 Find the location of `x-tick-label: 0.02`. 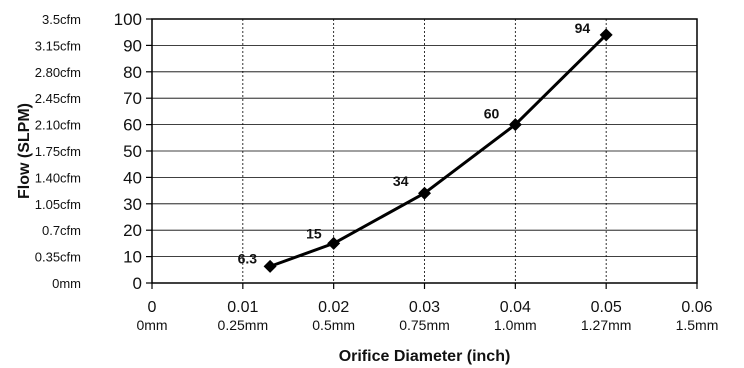

x-tick-label: 0.02 is located at coordinates (333, 307).